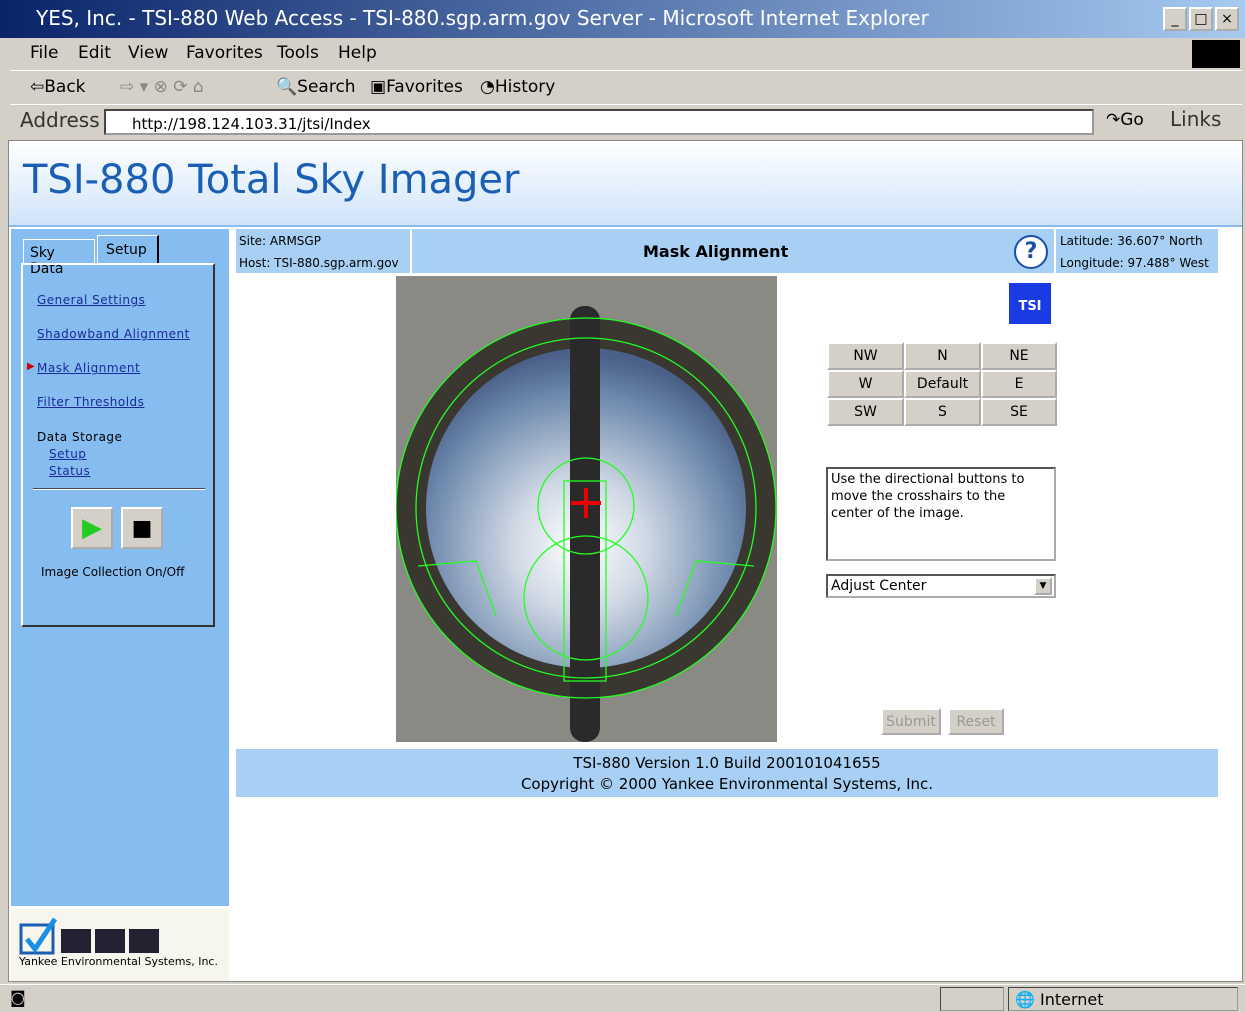 This screenshot has height=1012, width=1245. I want to click on page-title: TSI-880 Total Sky Imager, so click(271, 180).